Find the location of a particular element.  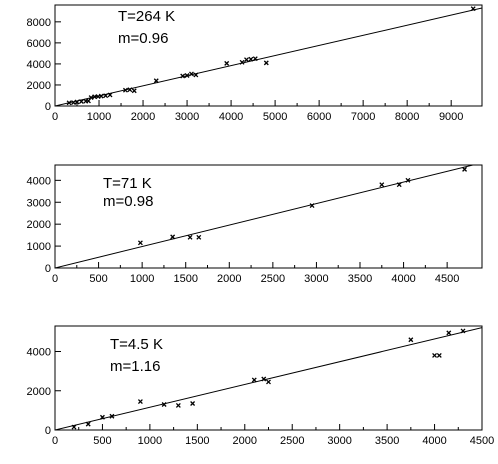

slope-label: m=0.98 is located at coordinates (128, 201).